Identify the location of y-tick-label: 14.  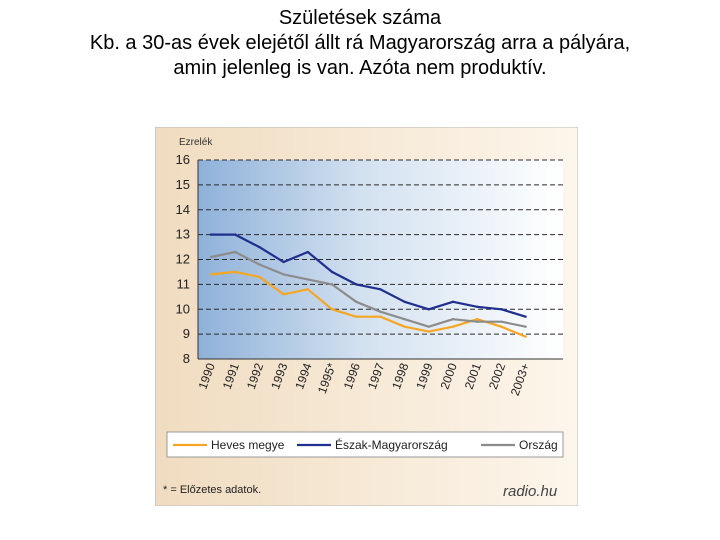
(183, 209).